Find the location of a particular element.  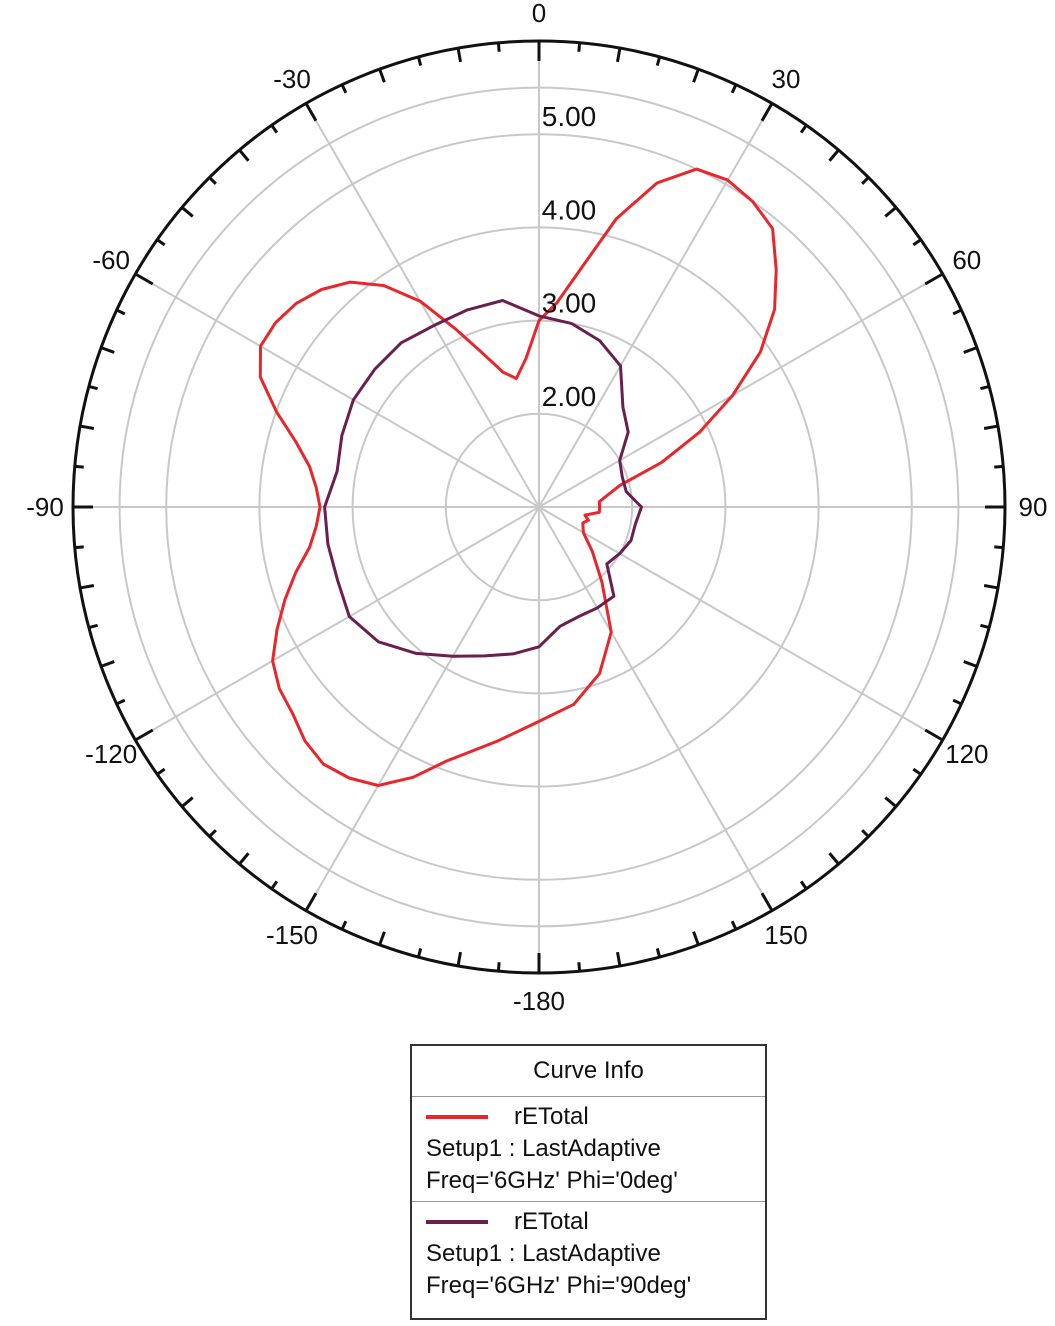

angle-tick-label: -120 is located at coordinates (111, 754).